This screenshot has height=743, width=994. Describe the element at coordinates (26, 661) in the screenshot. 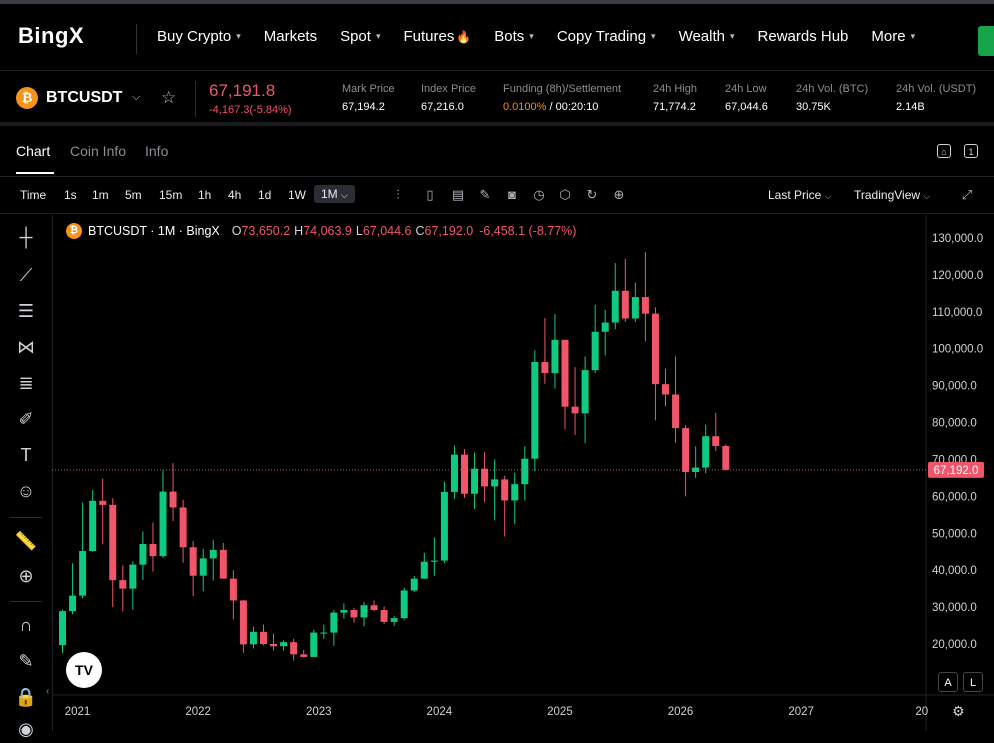

I see `lock-drawing-icon: ✎` at that location.